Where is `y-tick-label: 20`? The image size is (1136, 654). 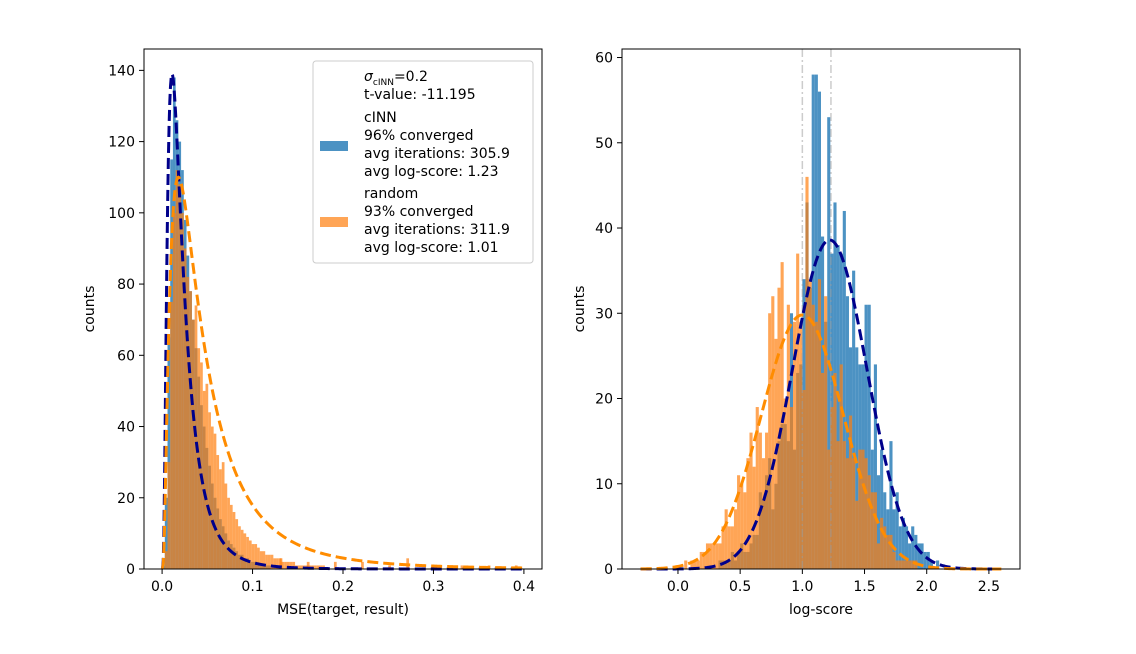 y-tick-label: 20 is located at coordinates (126, 499).